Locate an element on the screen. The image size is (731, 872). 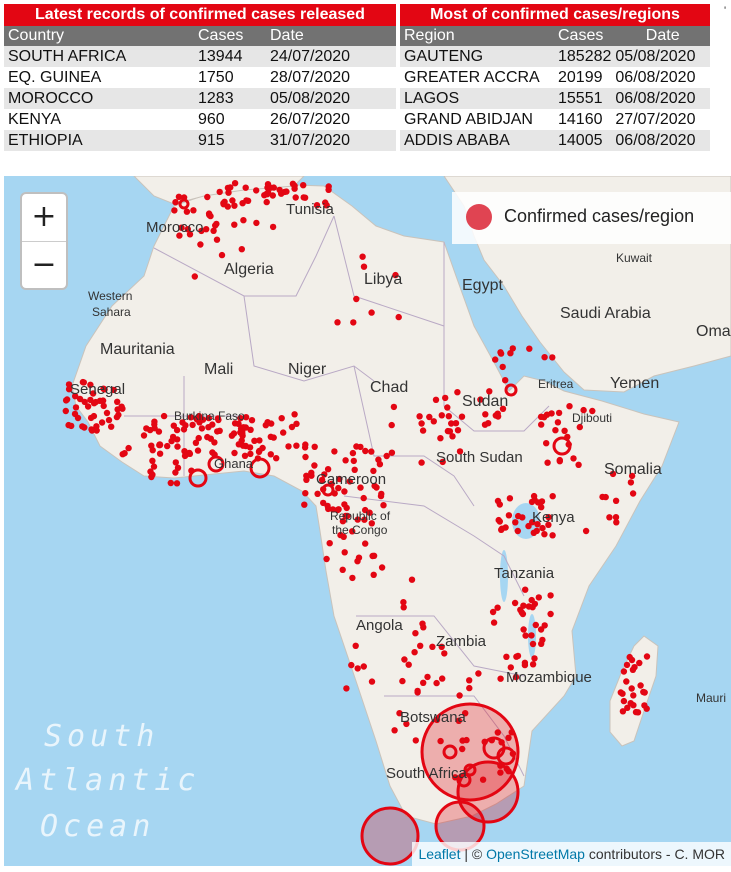
leaflet-link: Leaflet is located at coordinates (439, 854).